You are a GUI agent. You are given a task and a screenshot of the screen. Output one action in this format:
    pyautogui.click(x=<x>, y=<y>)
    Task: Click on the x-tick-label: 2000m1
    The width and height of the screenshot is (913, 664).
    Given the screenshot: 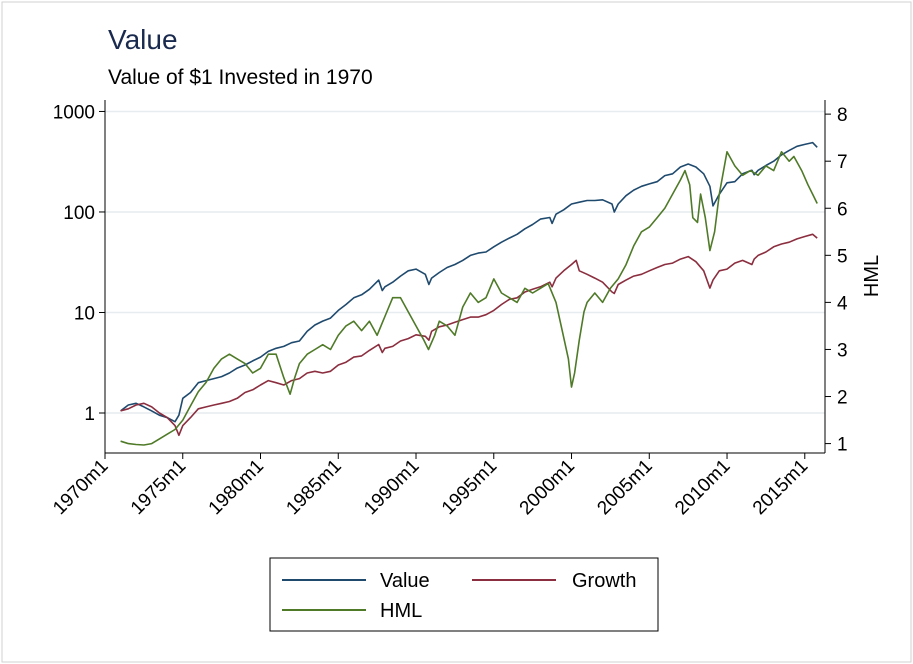 What is the action you would take?
    pyautogui.click(x=547, y=487)
    